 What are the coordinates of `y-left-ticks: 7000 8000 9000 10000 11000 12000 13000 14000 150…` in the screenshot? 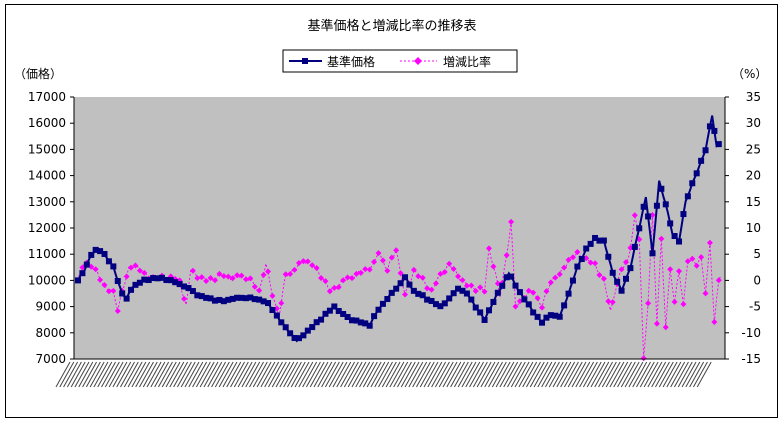 It's located at (51, 228).